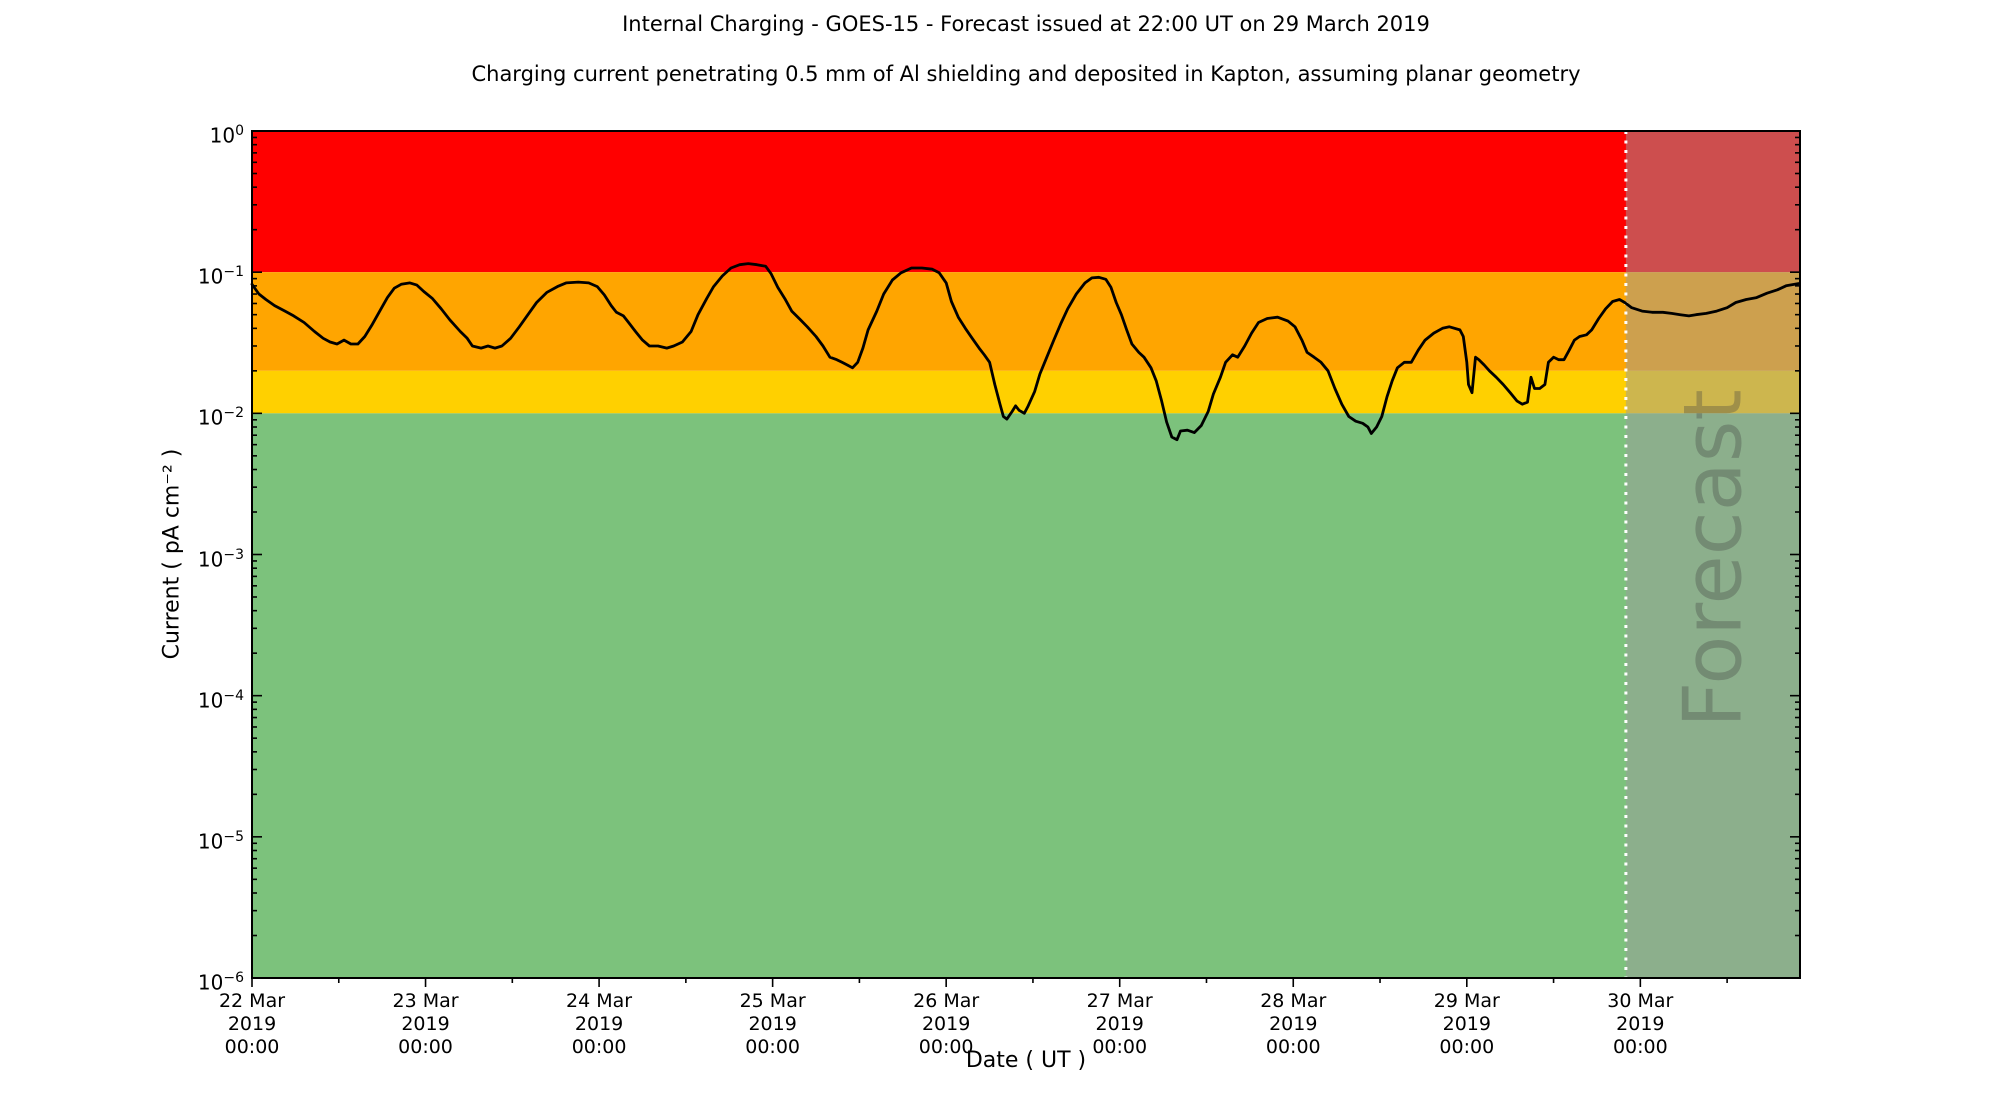 This screenshot has height=1100, width=2000. Describe the element at coordinates (1026, 321) in the screenshot. I see `band-warning-orange` at that location.